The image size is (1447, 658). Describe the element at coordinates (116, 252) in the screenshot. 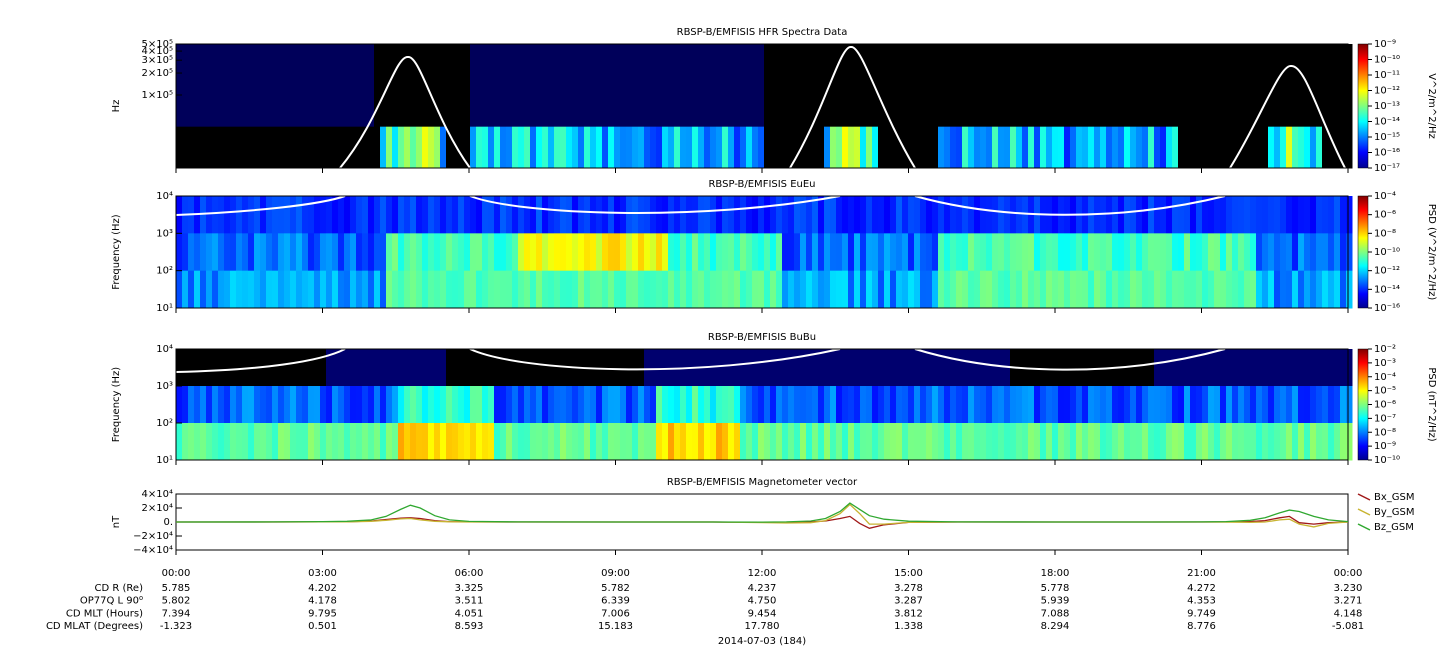

I see `y-axis-label: Frequency (Hz)` at that location.